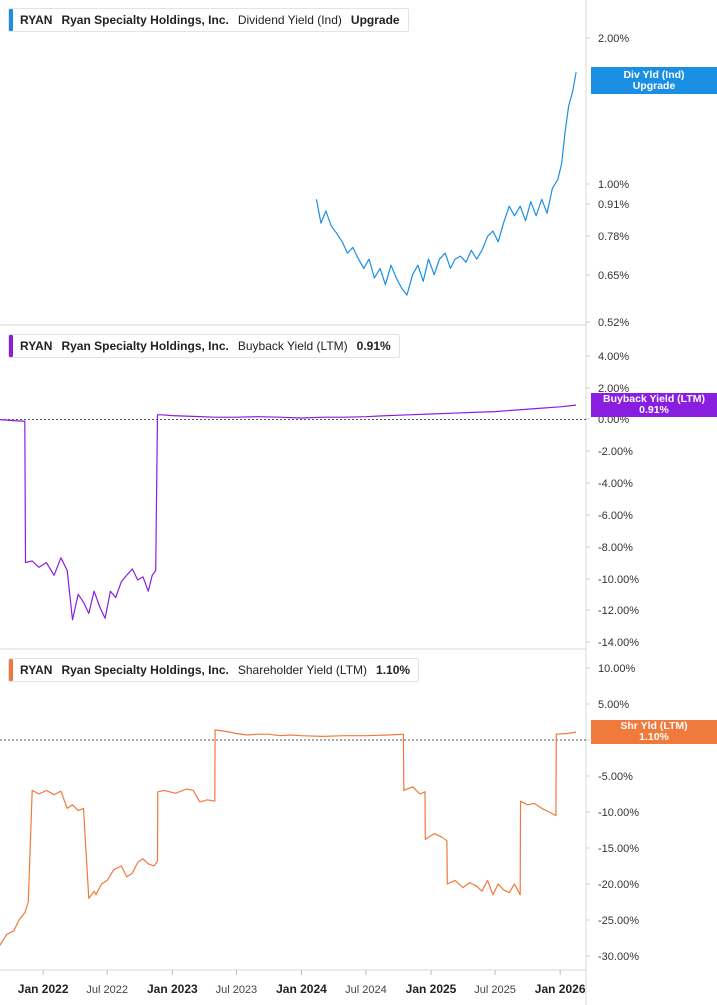 This screenshot has width=717, height=1005. Describe the element at coordinates (172, 989) in the screenshot. I see `x-tick-label: Jan 2023` at that location.